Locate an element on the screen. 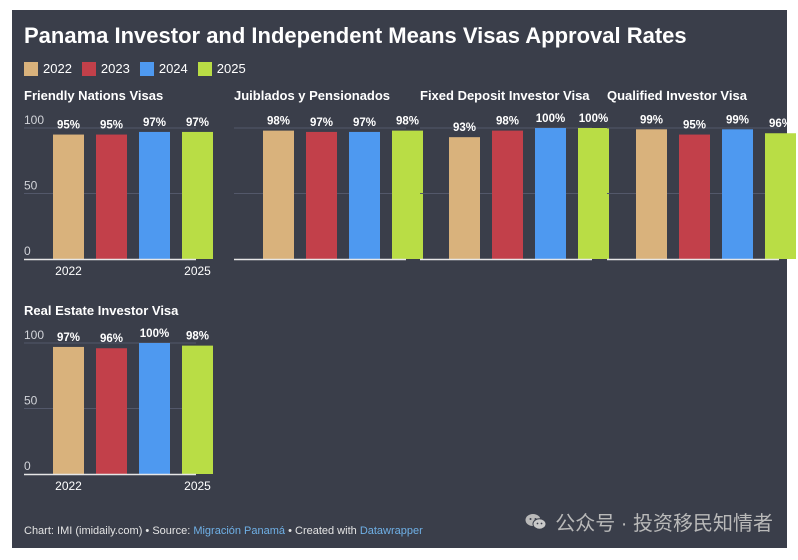 This screenshot has height=560, width=798. legend: 2022 2023 2024 2025 is located at coordinates (140, 68).